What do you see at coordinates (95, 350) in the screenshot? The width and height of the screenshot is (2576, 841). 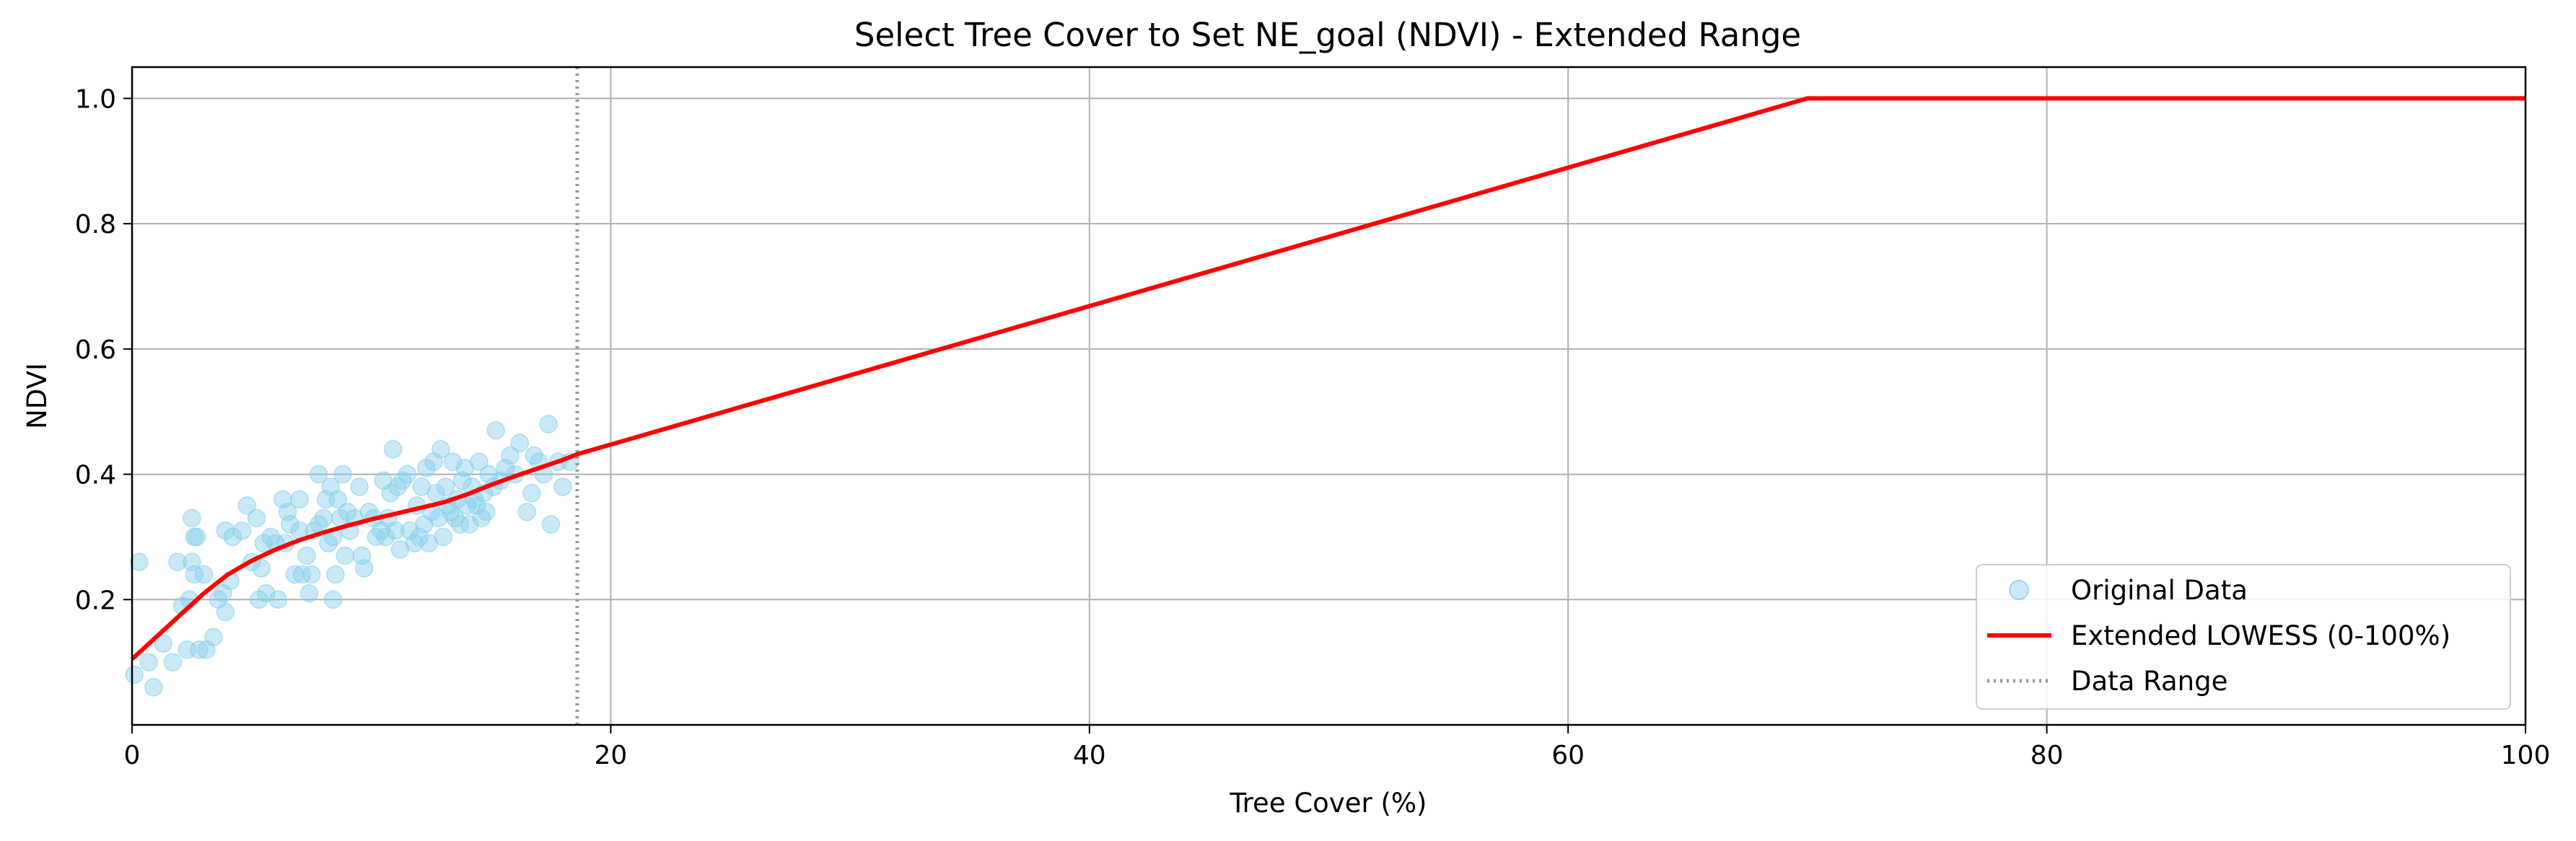 I see `y-tick-label: 0.6` at bounding box center [95, 350].